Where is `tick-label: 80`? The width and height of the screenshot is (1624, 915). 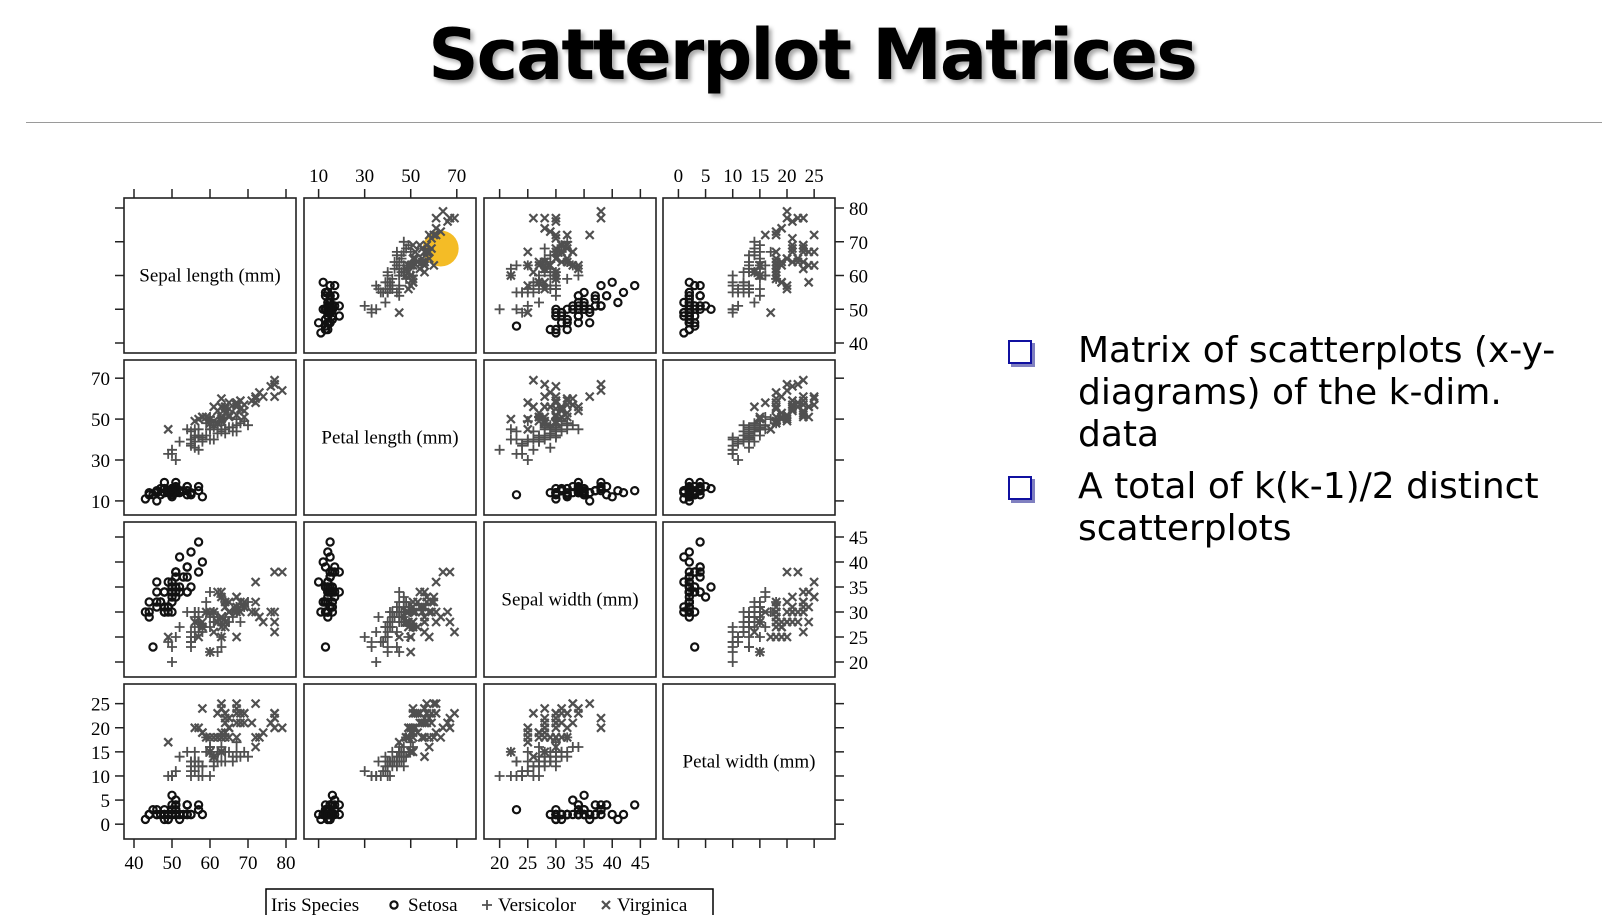 tick-label: 80 is located at coordinates (858, 209).